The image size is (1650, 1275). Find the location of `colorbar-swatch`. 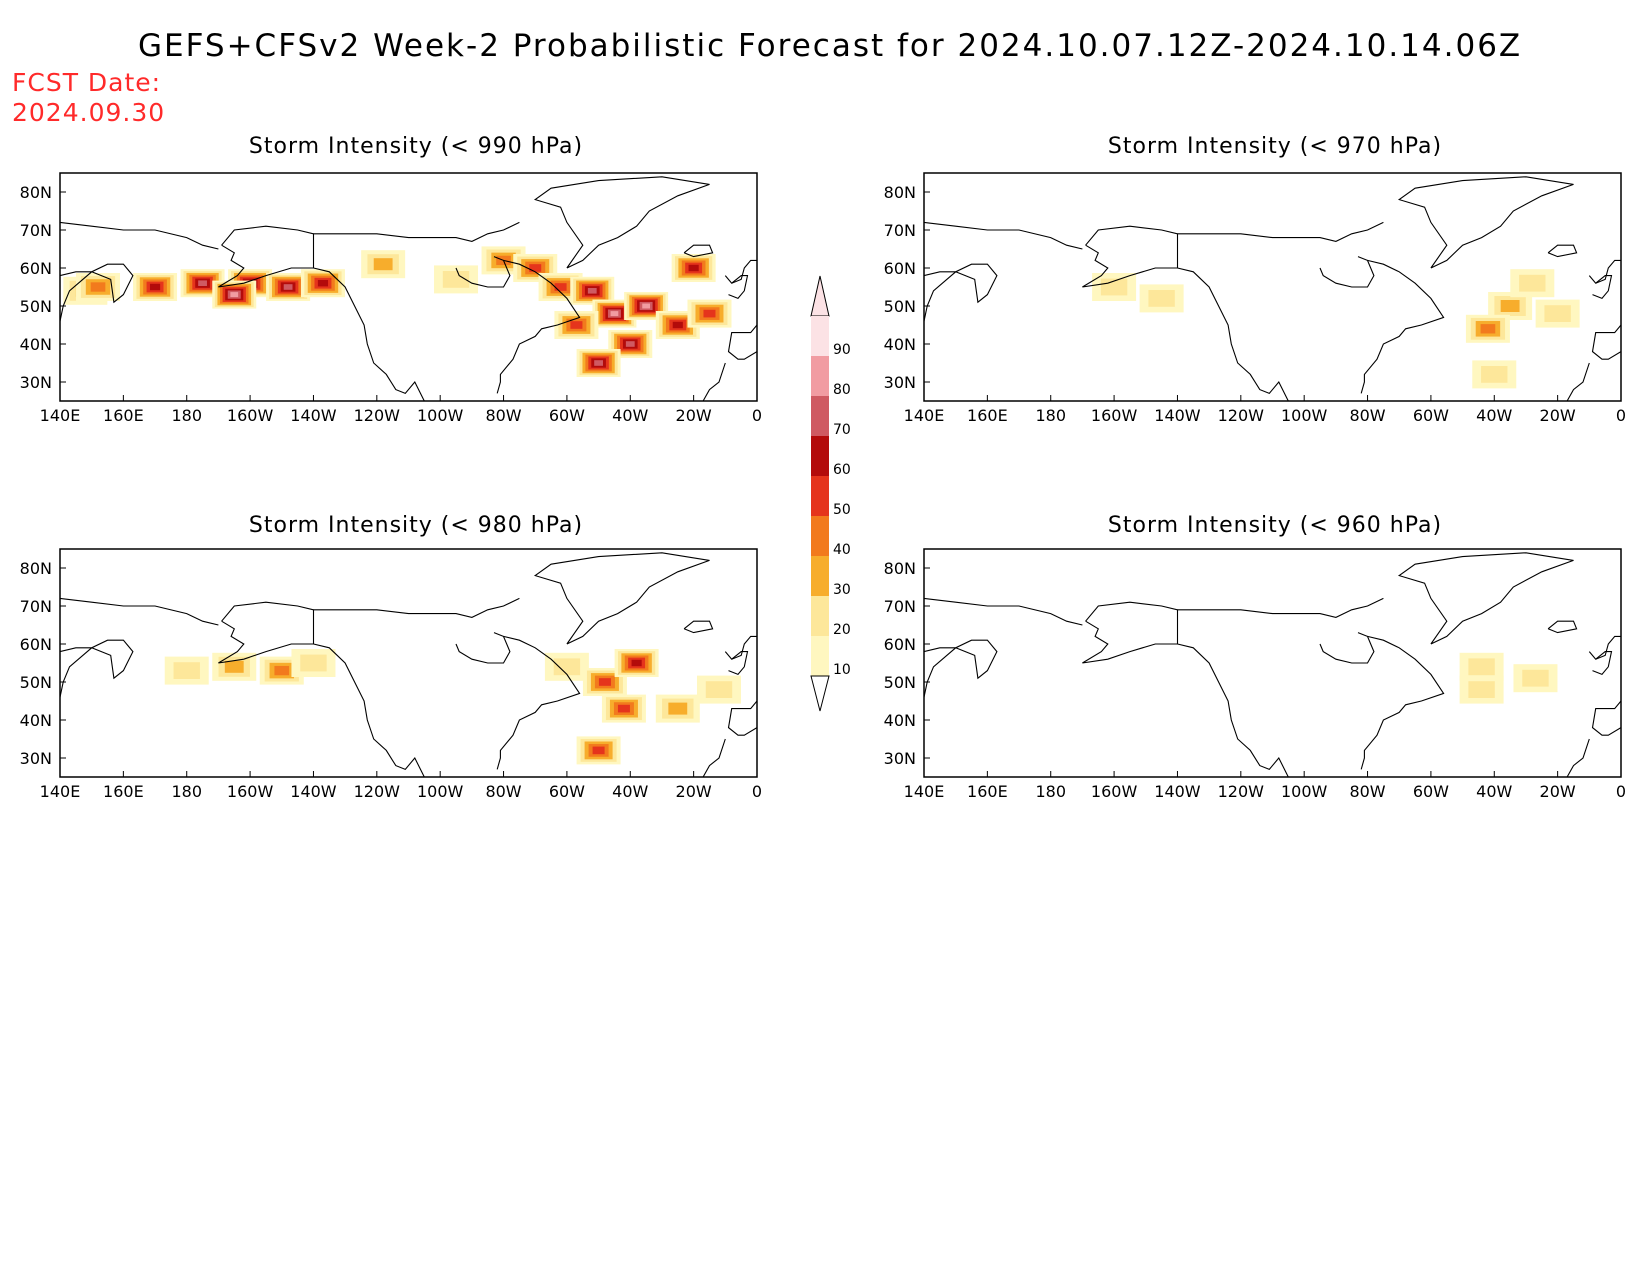

colorbar-swatch is located at coordinates (820, 496).